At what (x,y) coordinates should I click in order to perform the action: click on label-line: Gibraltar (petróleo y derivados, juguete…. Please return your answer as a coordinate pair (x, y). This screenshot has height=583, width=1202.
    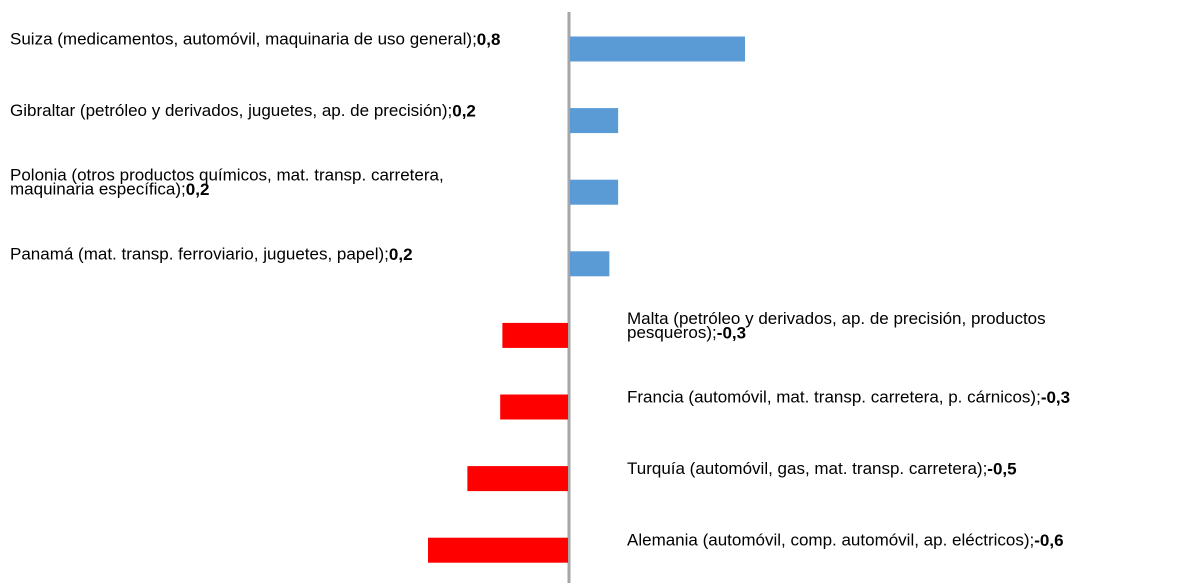
    Looking at the image, I should click on (231, 111).